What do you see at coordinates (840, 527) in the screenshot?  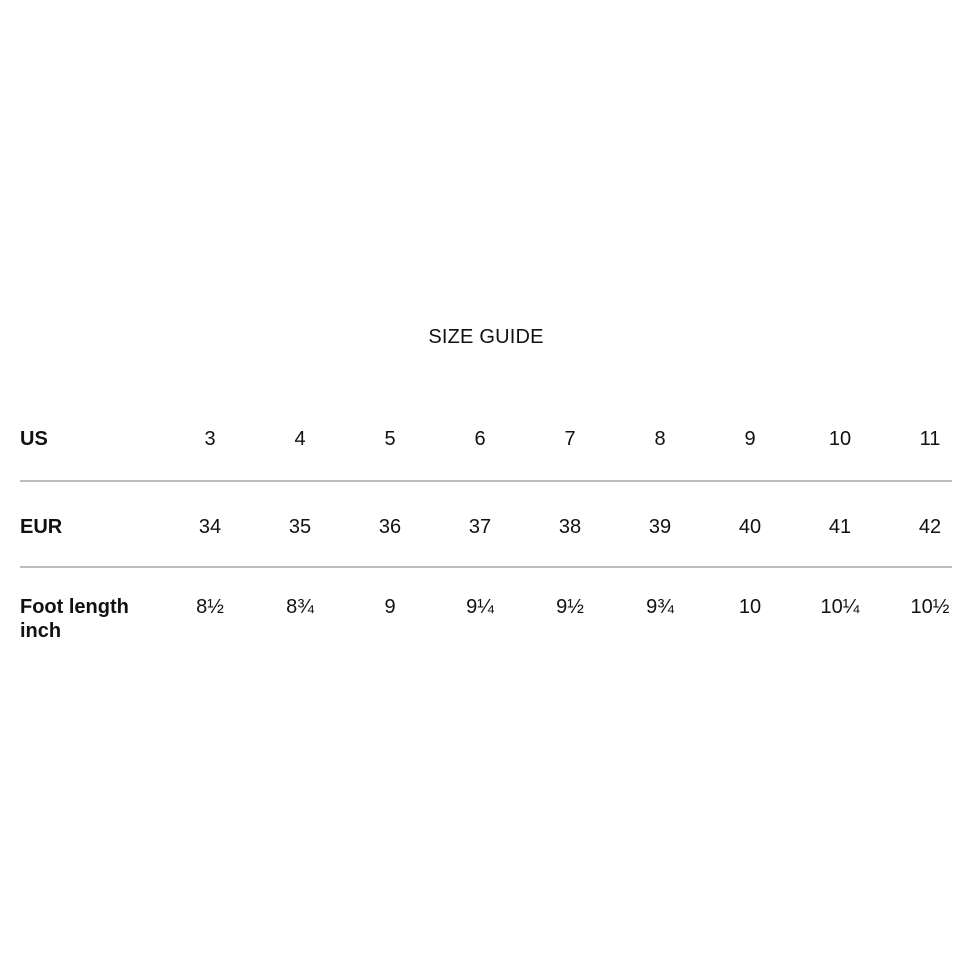 I see `eur-size-cell: 41` at bounding box center [840, 527].